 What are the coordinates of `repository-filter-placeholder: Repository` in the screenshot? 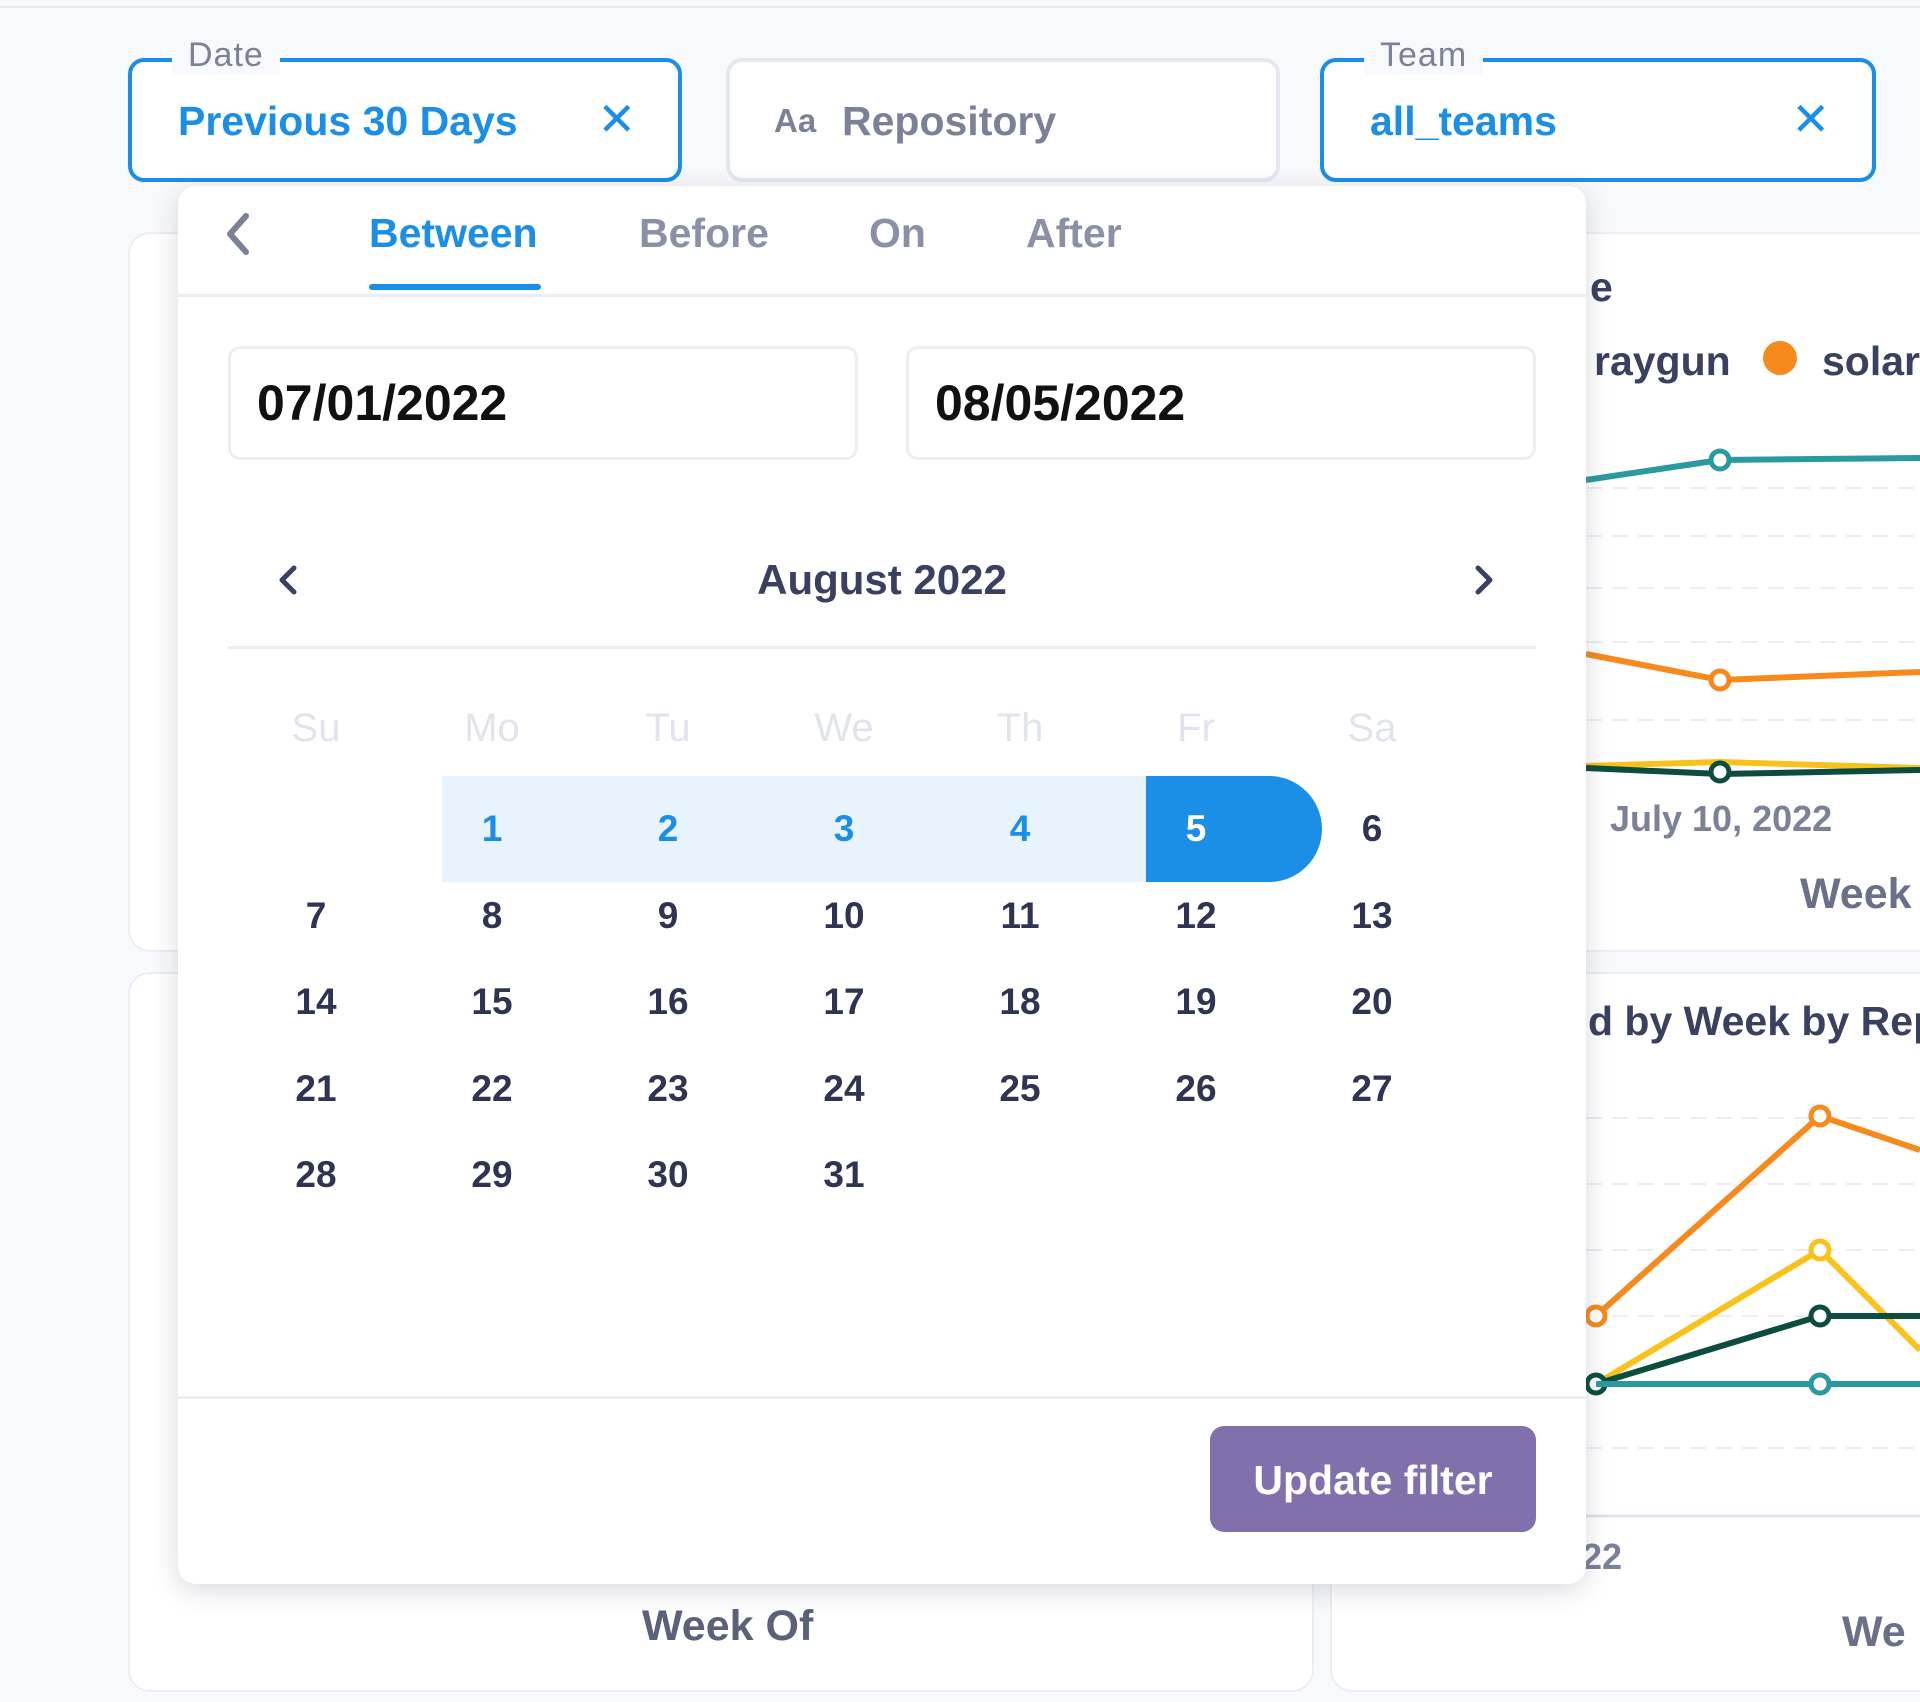 It's located at (949, 121).